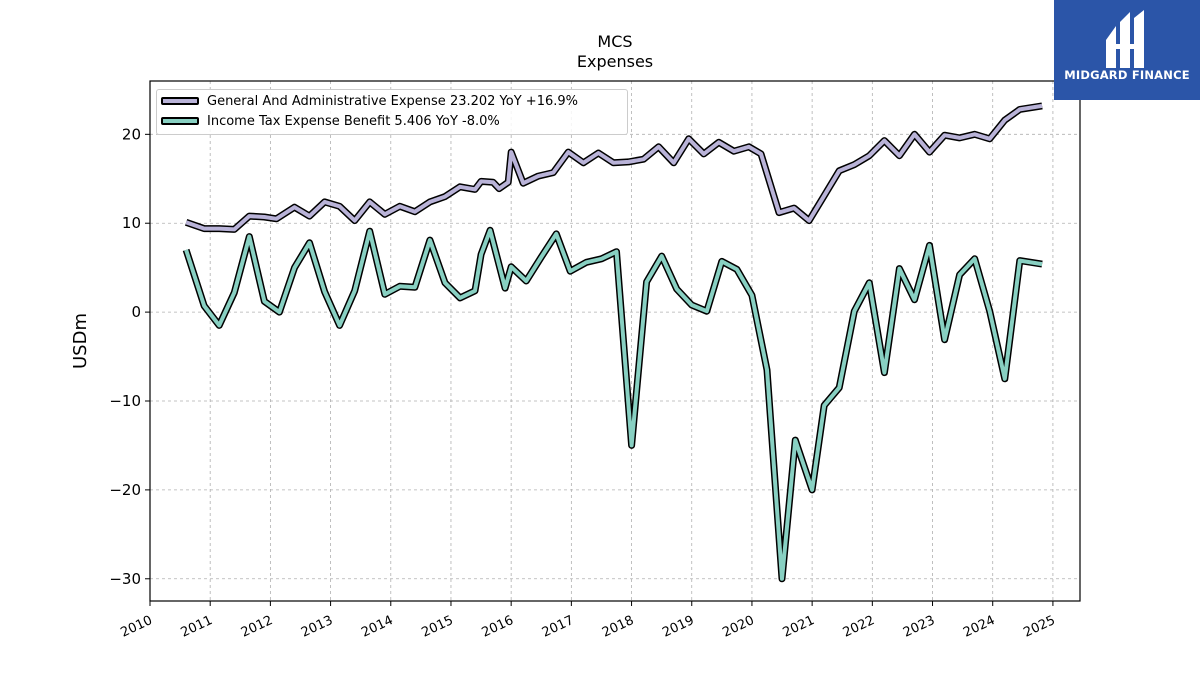 The height and width of the screenshot is (675, 1200). I want to click on x-tick-label: 2022, so click(859, 627).